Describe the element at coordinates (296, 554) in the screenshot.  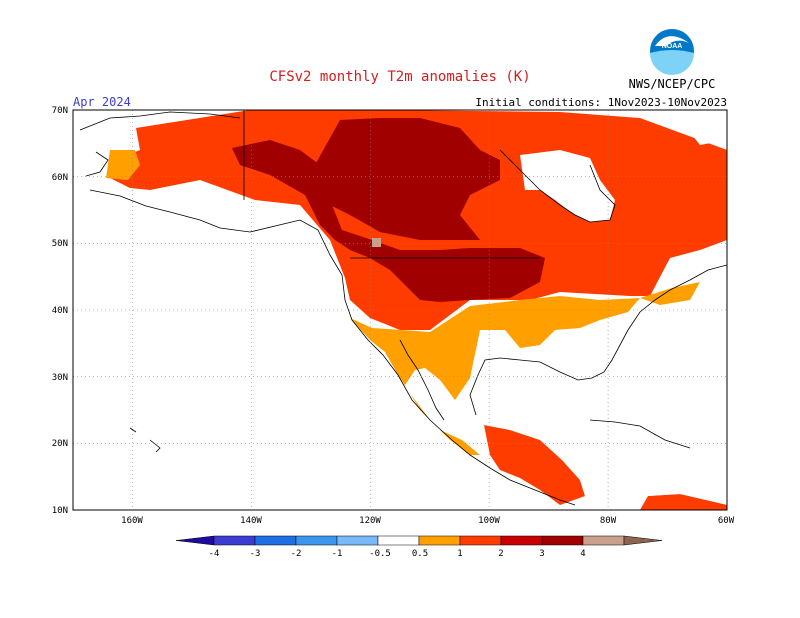
I see `legend-label: -2` at that location.